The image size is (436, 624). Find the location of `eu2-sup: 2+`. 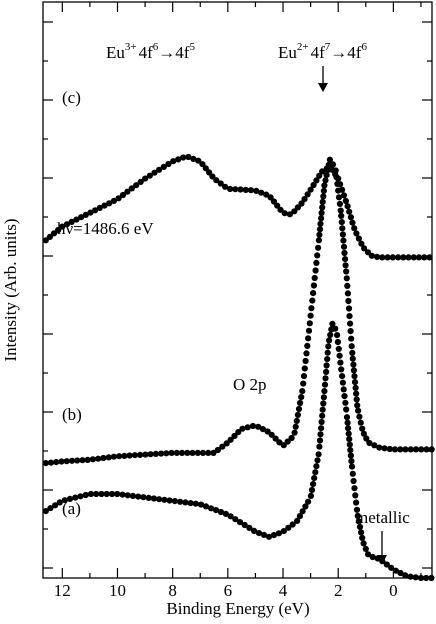

eu2-sup: 2+ is located at coordinates (303, 47).